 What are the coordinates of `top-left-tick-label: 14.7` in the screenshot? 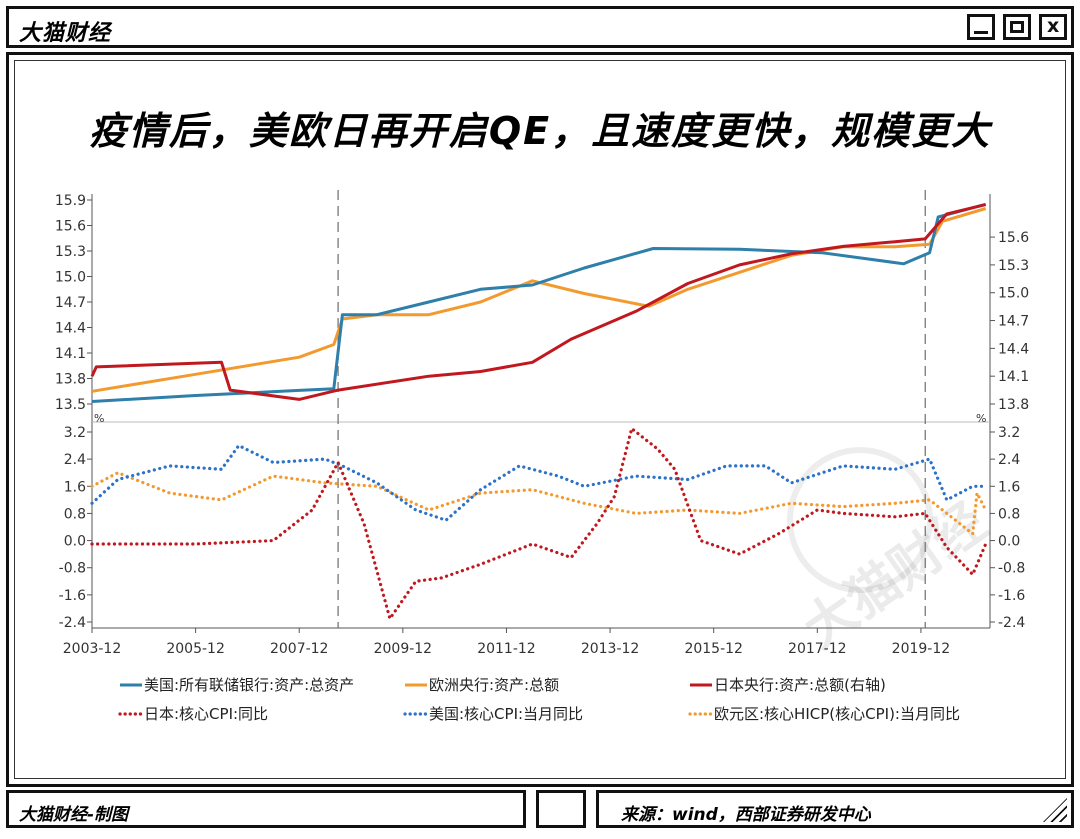 It's located at (70, 303).